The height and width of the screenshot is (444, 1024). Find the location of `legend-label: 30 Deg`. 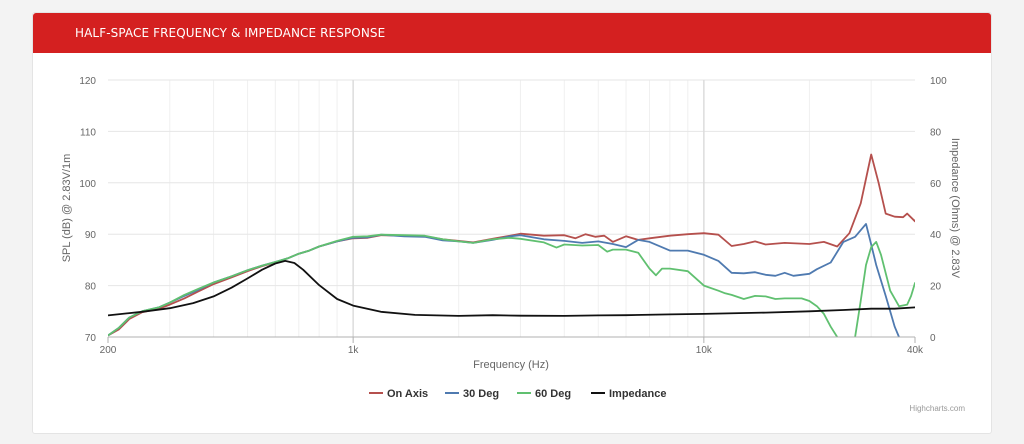

legend-label: 30 Deg is located at coordinates (481, 394).